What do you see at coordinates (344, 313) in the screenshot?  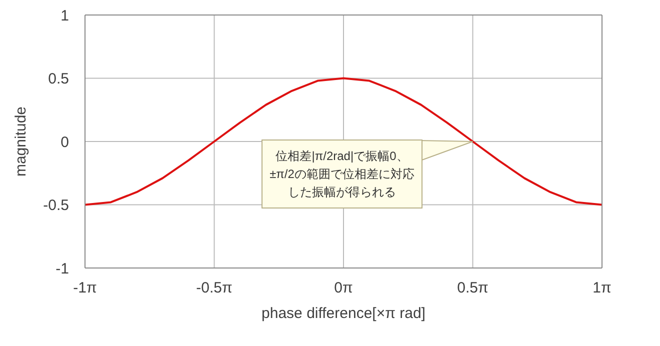 I see `x-axis-title: phase difference[×π rad]` at bounding box center [344, 313].